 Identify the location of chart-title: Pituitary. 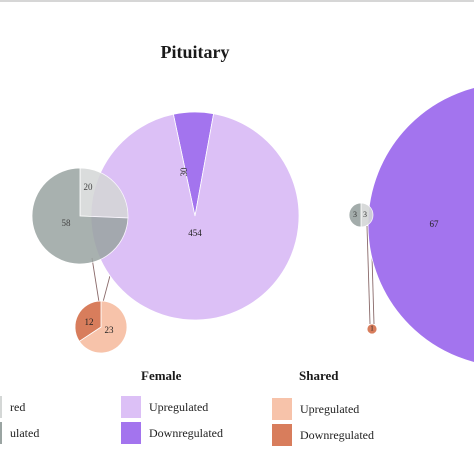
(195, 52).